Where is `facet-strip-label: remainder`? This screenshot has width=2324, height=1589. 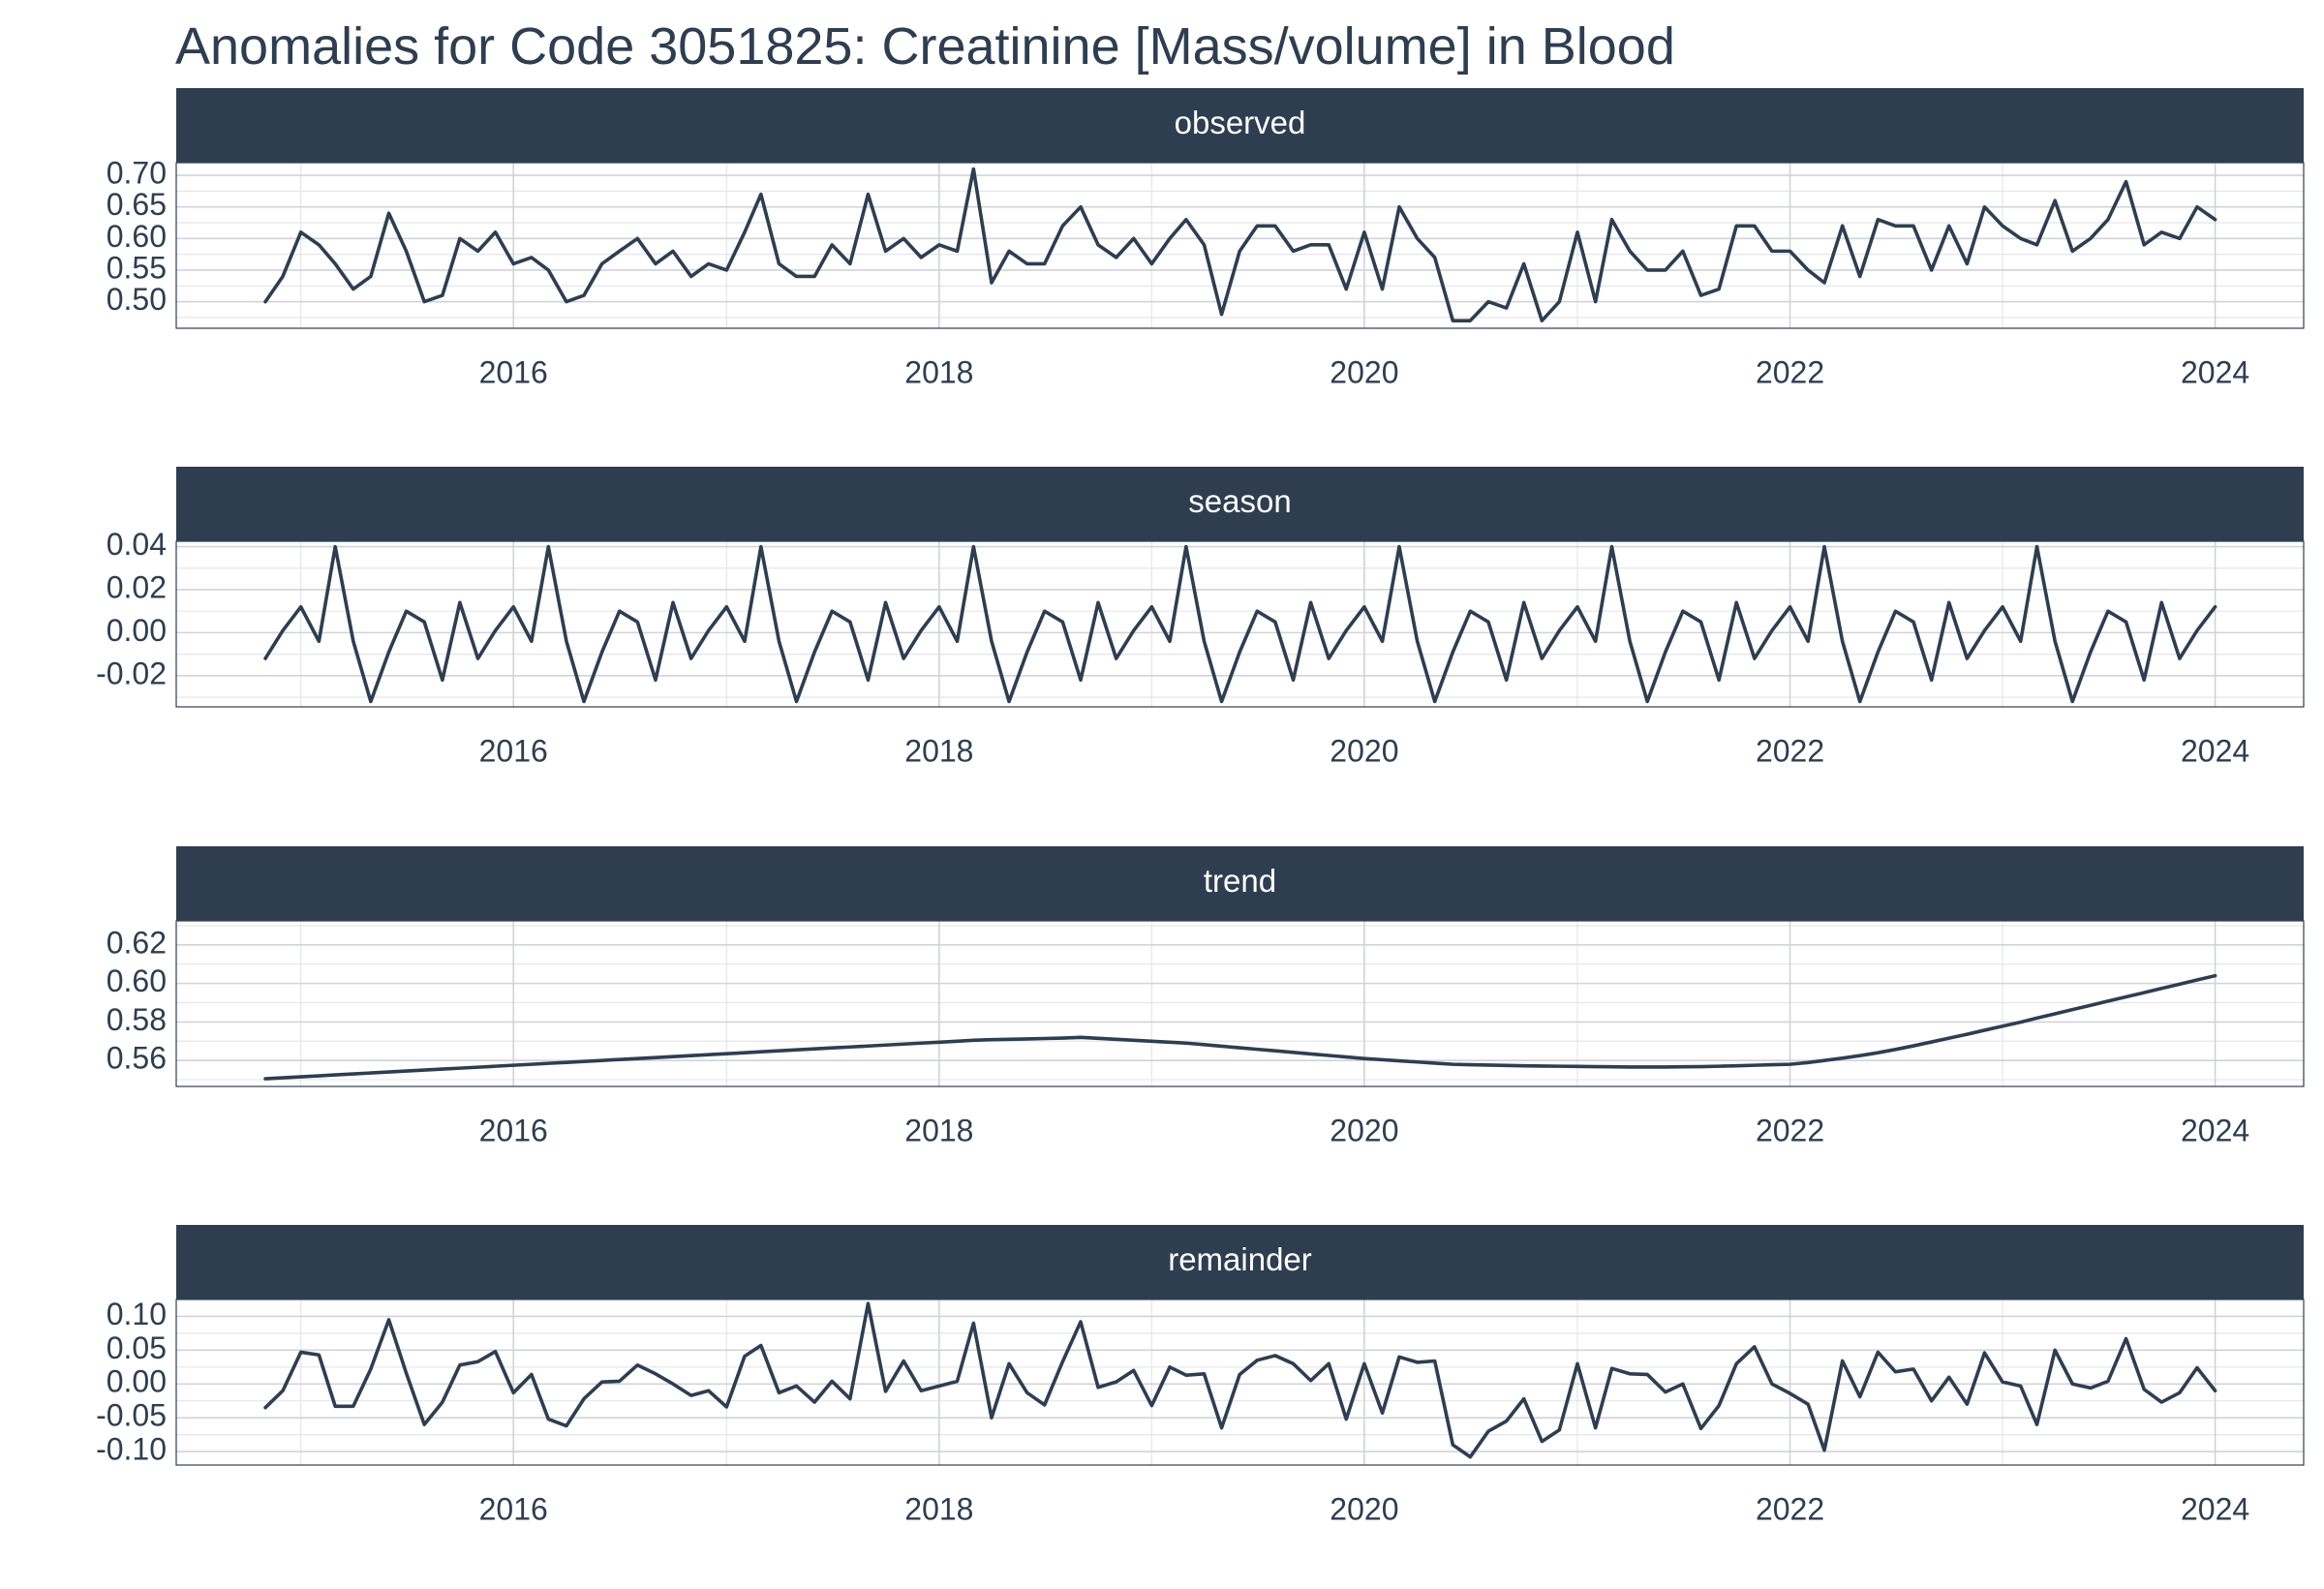 facet-strip-label: remainder is located at coordinates (1240, 1259).